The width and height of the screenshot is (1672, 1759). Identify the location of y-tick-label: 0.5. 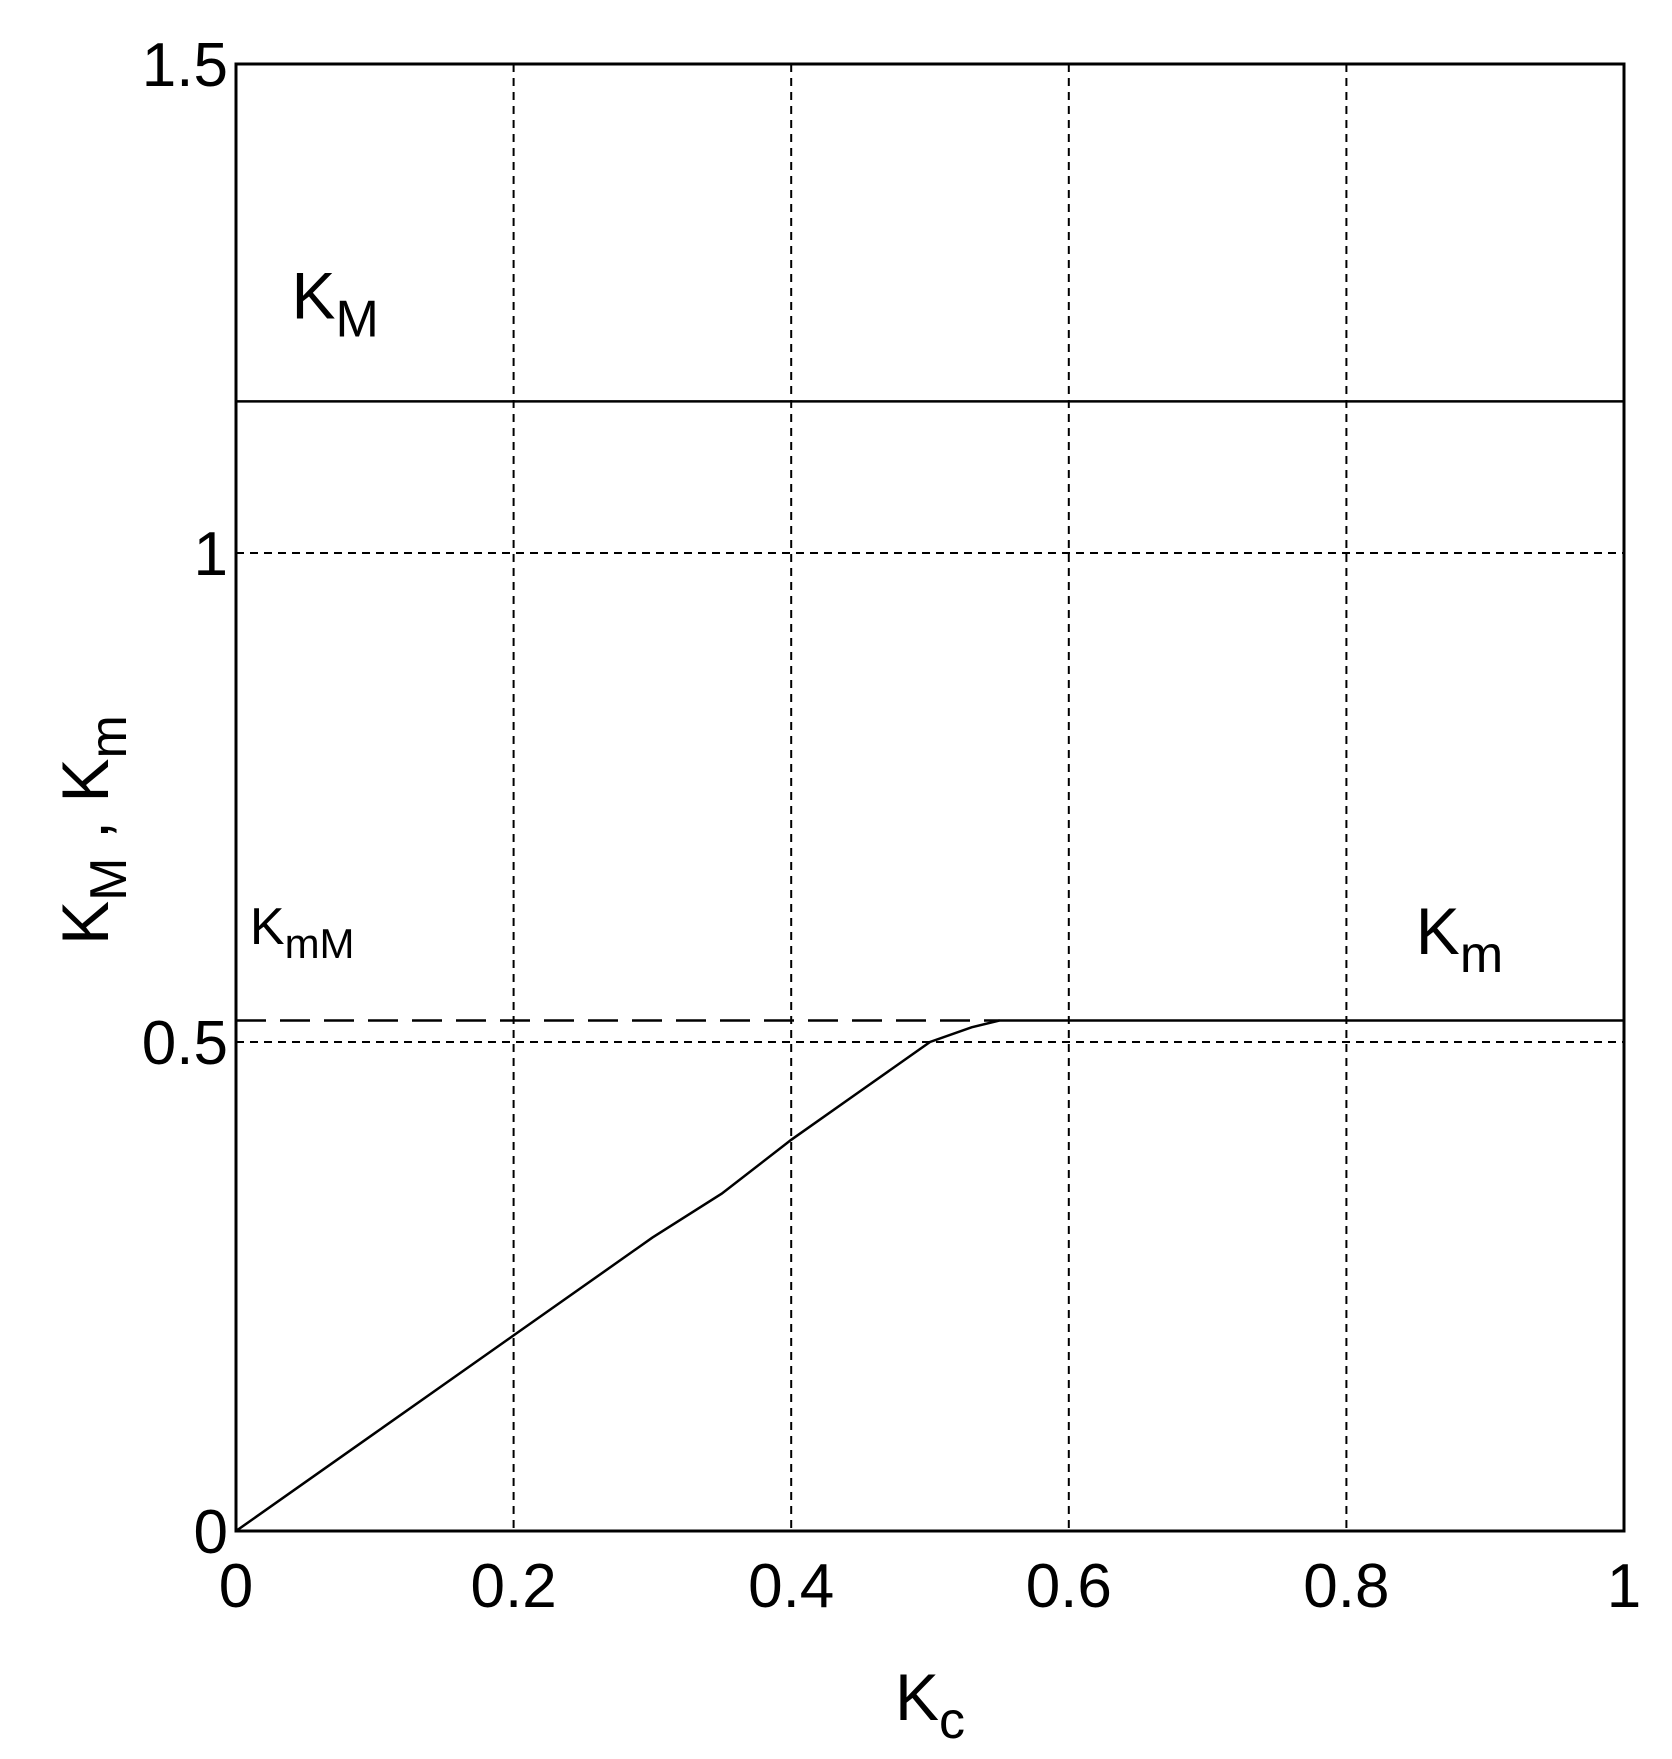
(185, 1043).